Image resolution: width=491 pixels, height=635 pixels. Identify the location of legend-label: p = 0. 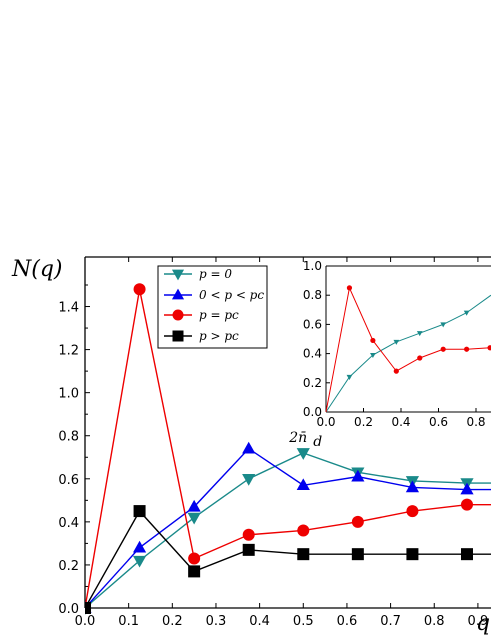
(215, 274).